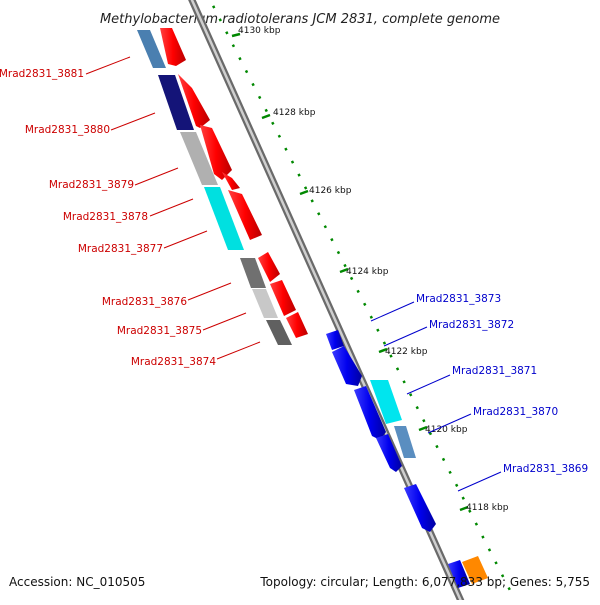 The height and width of the screenshot is (605, 600). I want to click on label-mrad2831-3873: Mrad2831_3873, so click(458, 299).